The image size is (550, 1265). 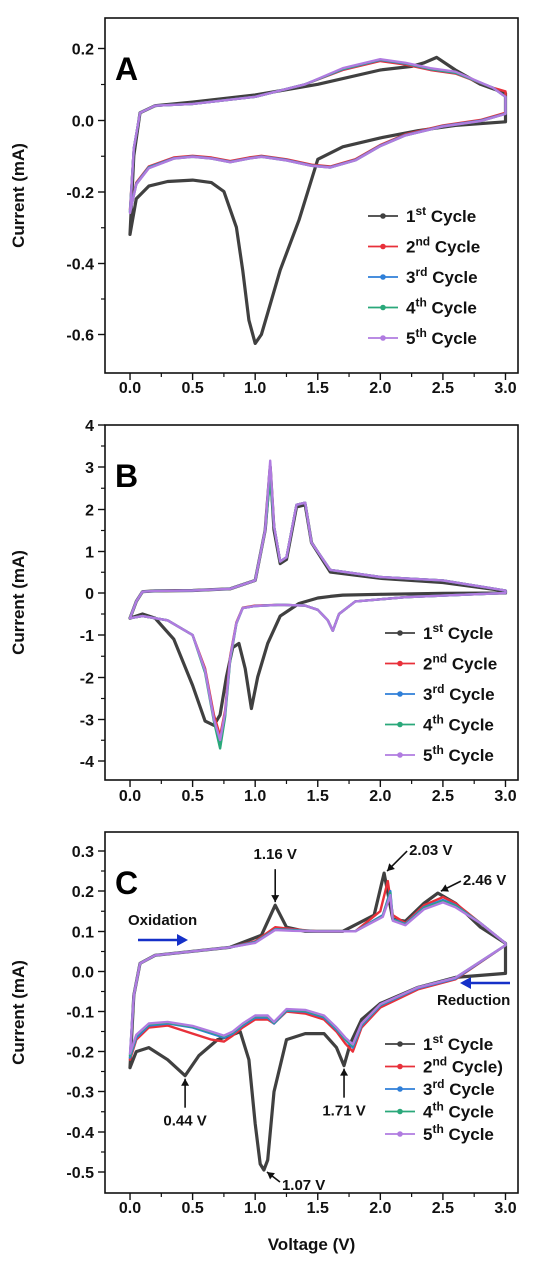 What do you see at coordinates (89, 468) in the screenshot?
I see `y-tick-label: 3` at bounding box center [89, 468].